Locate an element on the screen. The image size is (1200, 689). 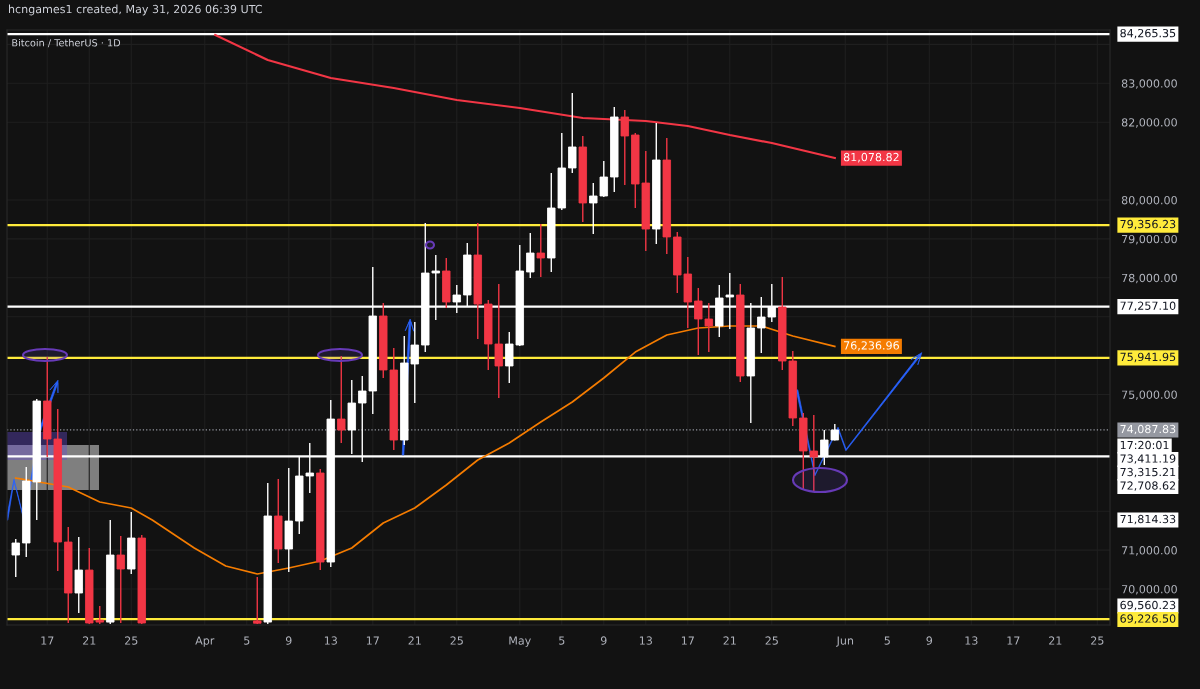
x-tick-label: Jun is located at coordinates (845, 641).